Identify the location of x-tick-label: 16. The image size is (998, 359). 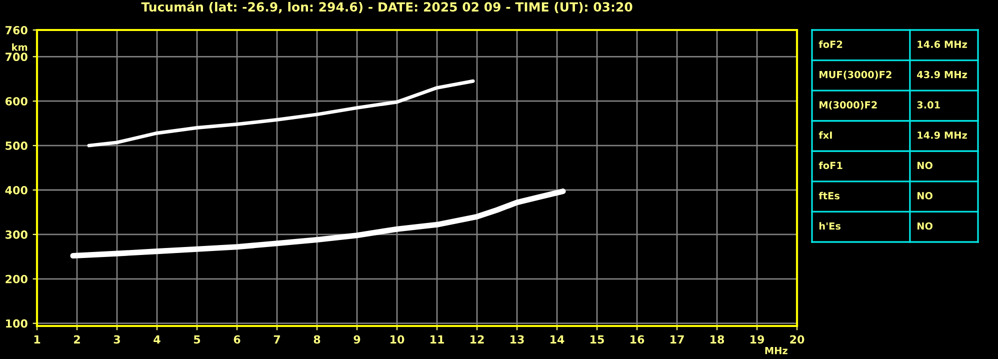
(637, 339).